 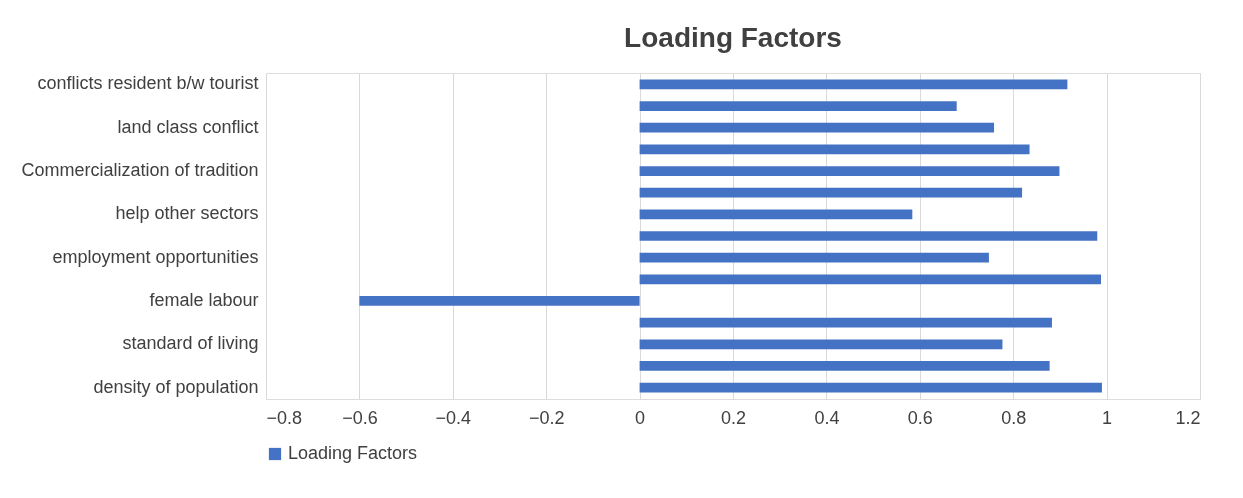 I want to click on y-tick-label: density of population, so click(x=176, y=386).